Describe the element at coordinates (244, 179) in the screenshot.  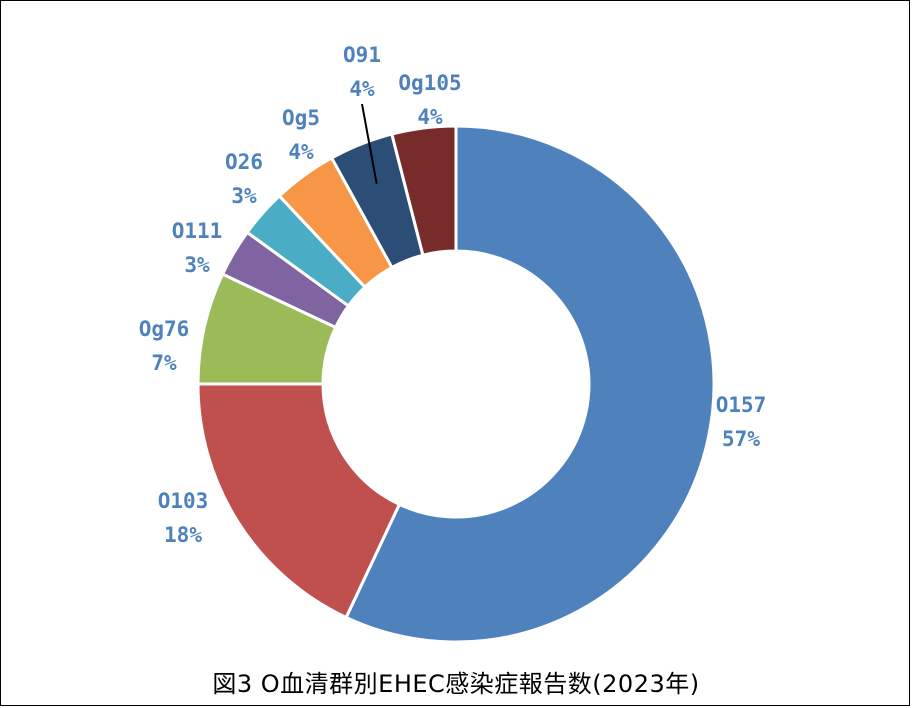
I see `data-label-o26: O26 3%` at that location.